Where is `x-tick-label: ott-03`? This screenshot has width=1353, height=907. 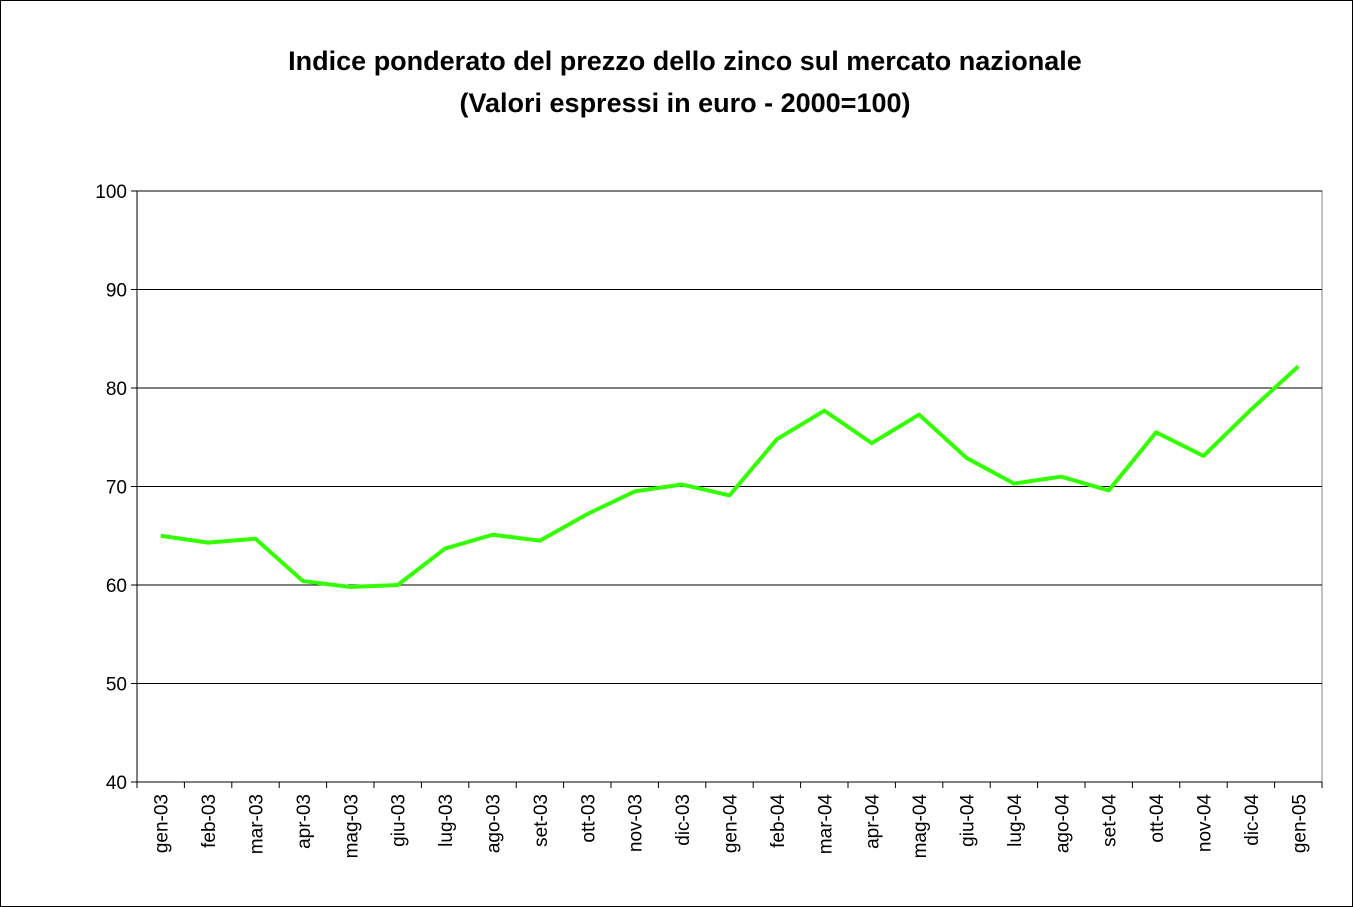
x-tick-label: ott-03 is located at coordinates (588, 818).